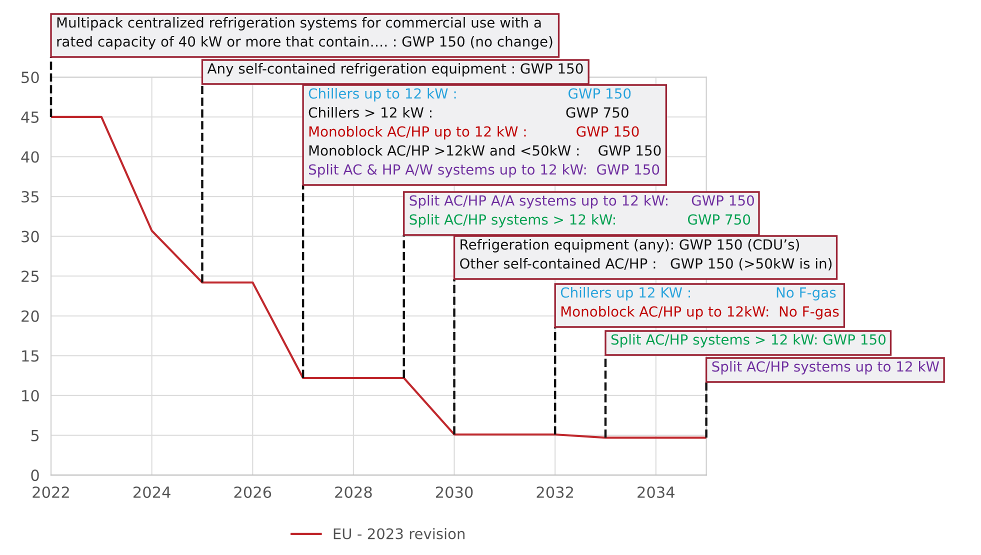 The image size is (981, 555). What do you see at coordinates (30, 236) in the screenshot?
I see `y-tick-label: 30` at bounding box center [30, 236].